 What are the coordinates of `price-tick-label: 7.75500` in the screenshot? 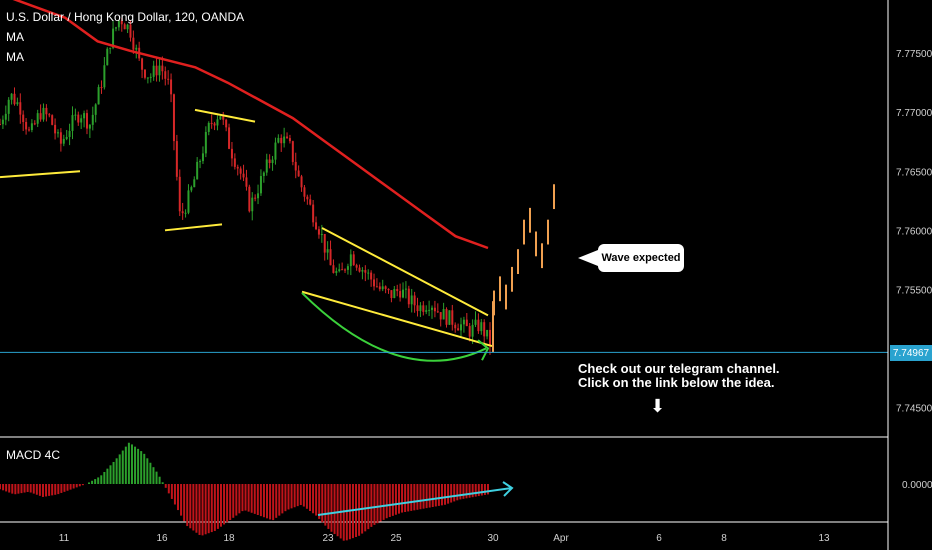 It's located at (914, 290).